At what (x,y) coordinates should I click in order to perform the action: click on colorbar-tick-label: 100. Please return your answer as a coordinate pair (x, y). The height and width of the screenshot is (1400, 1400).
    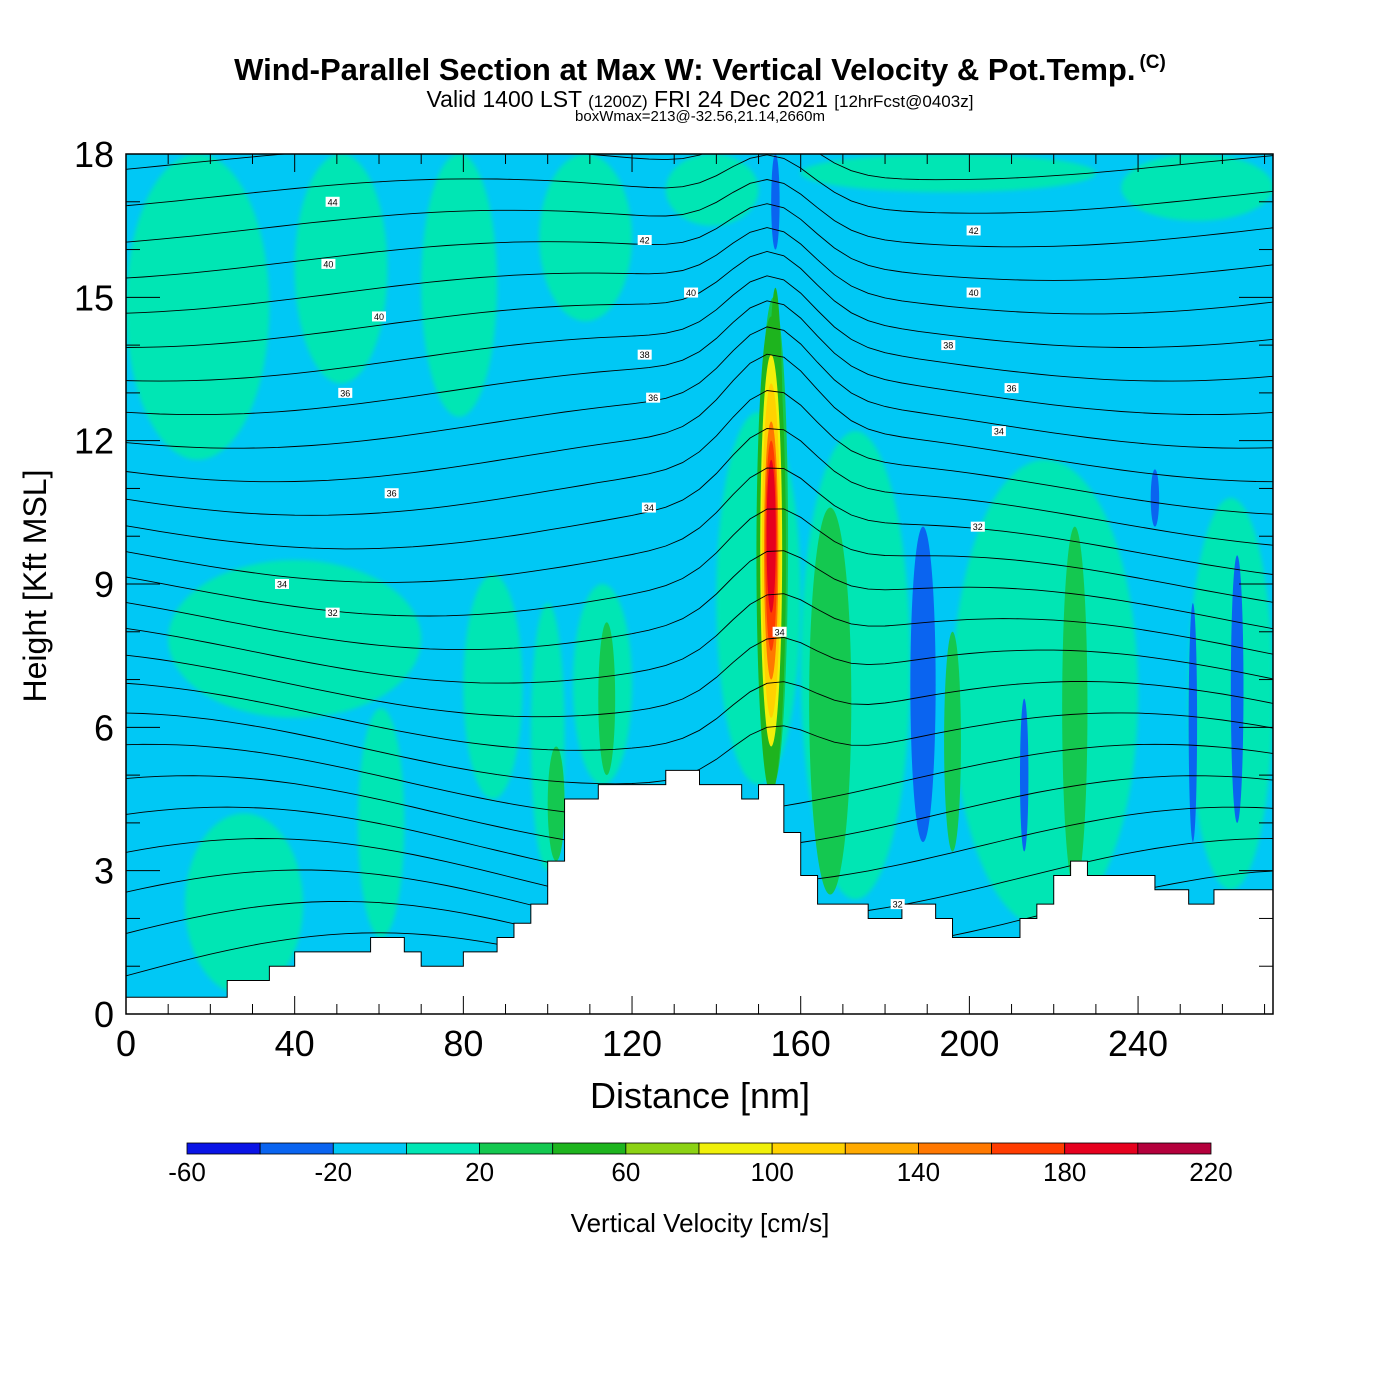
    Looking at the image, I should click on (771, 1172).